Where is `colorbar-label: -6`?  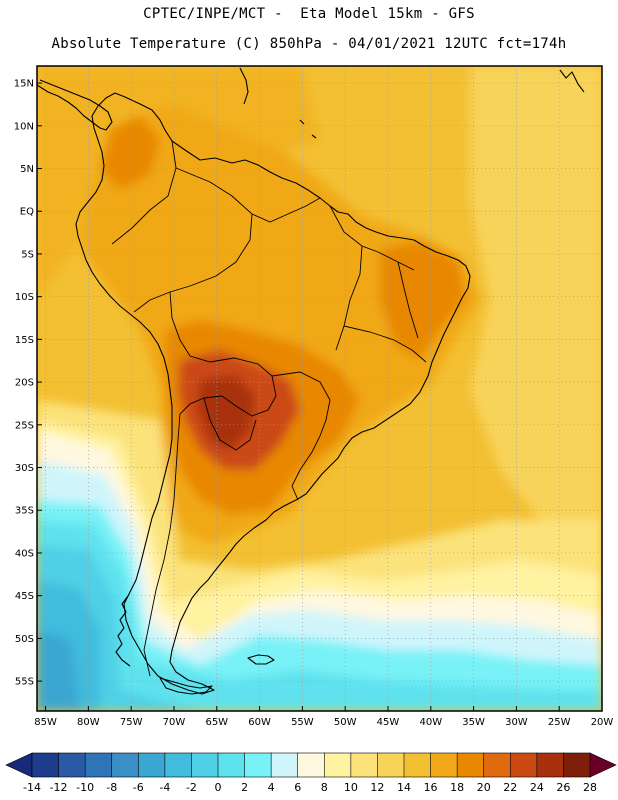 colorbar-label: -6 is located at coordinates (138, 787).